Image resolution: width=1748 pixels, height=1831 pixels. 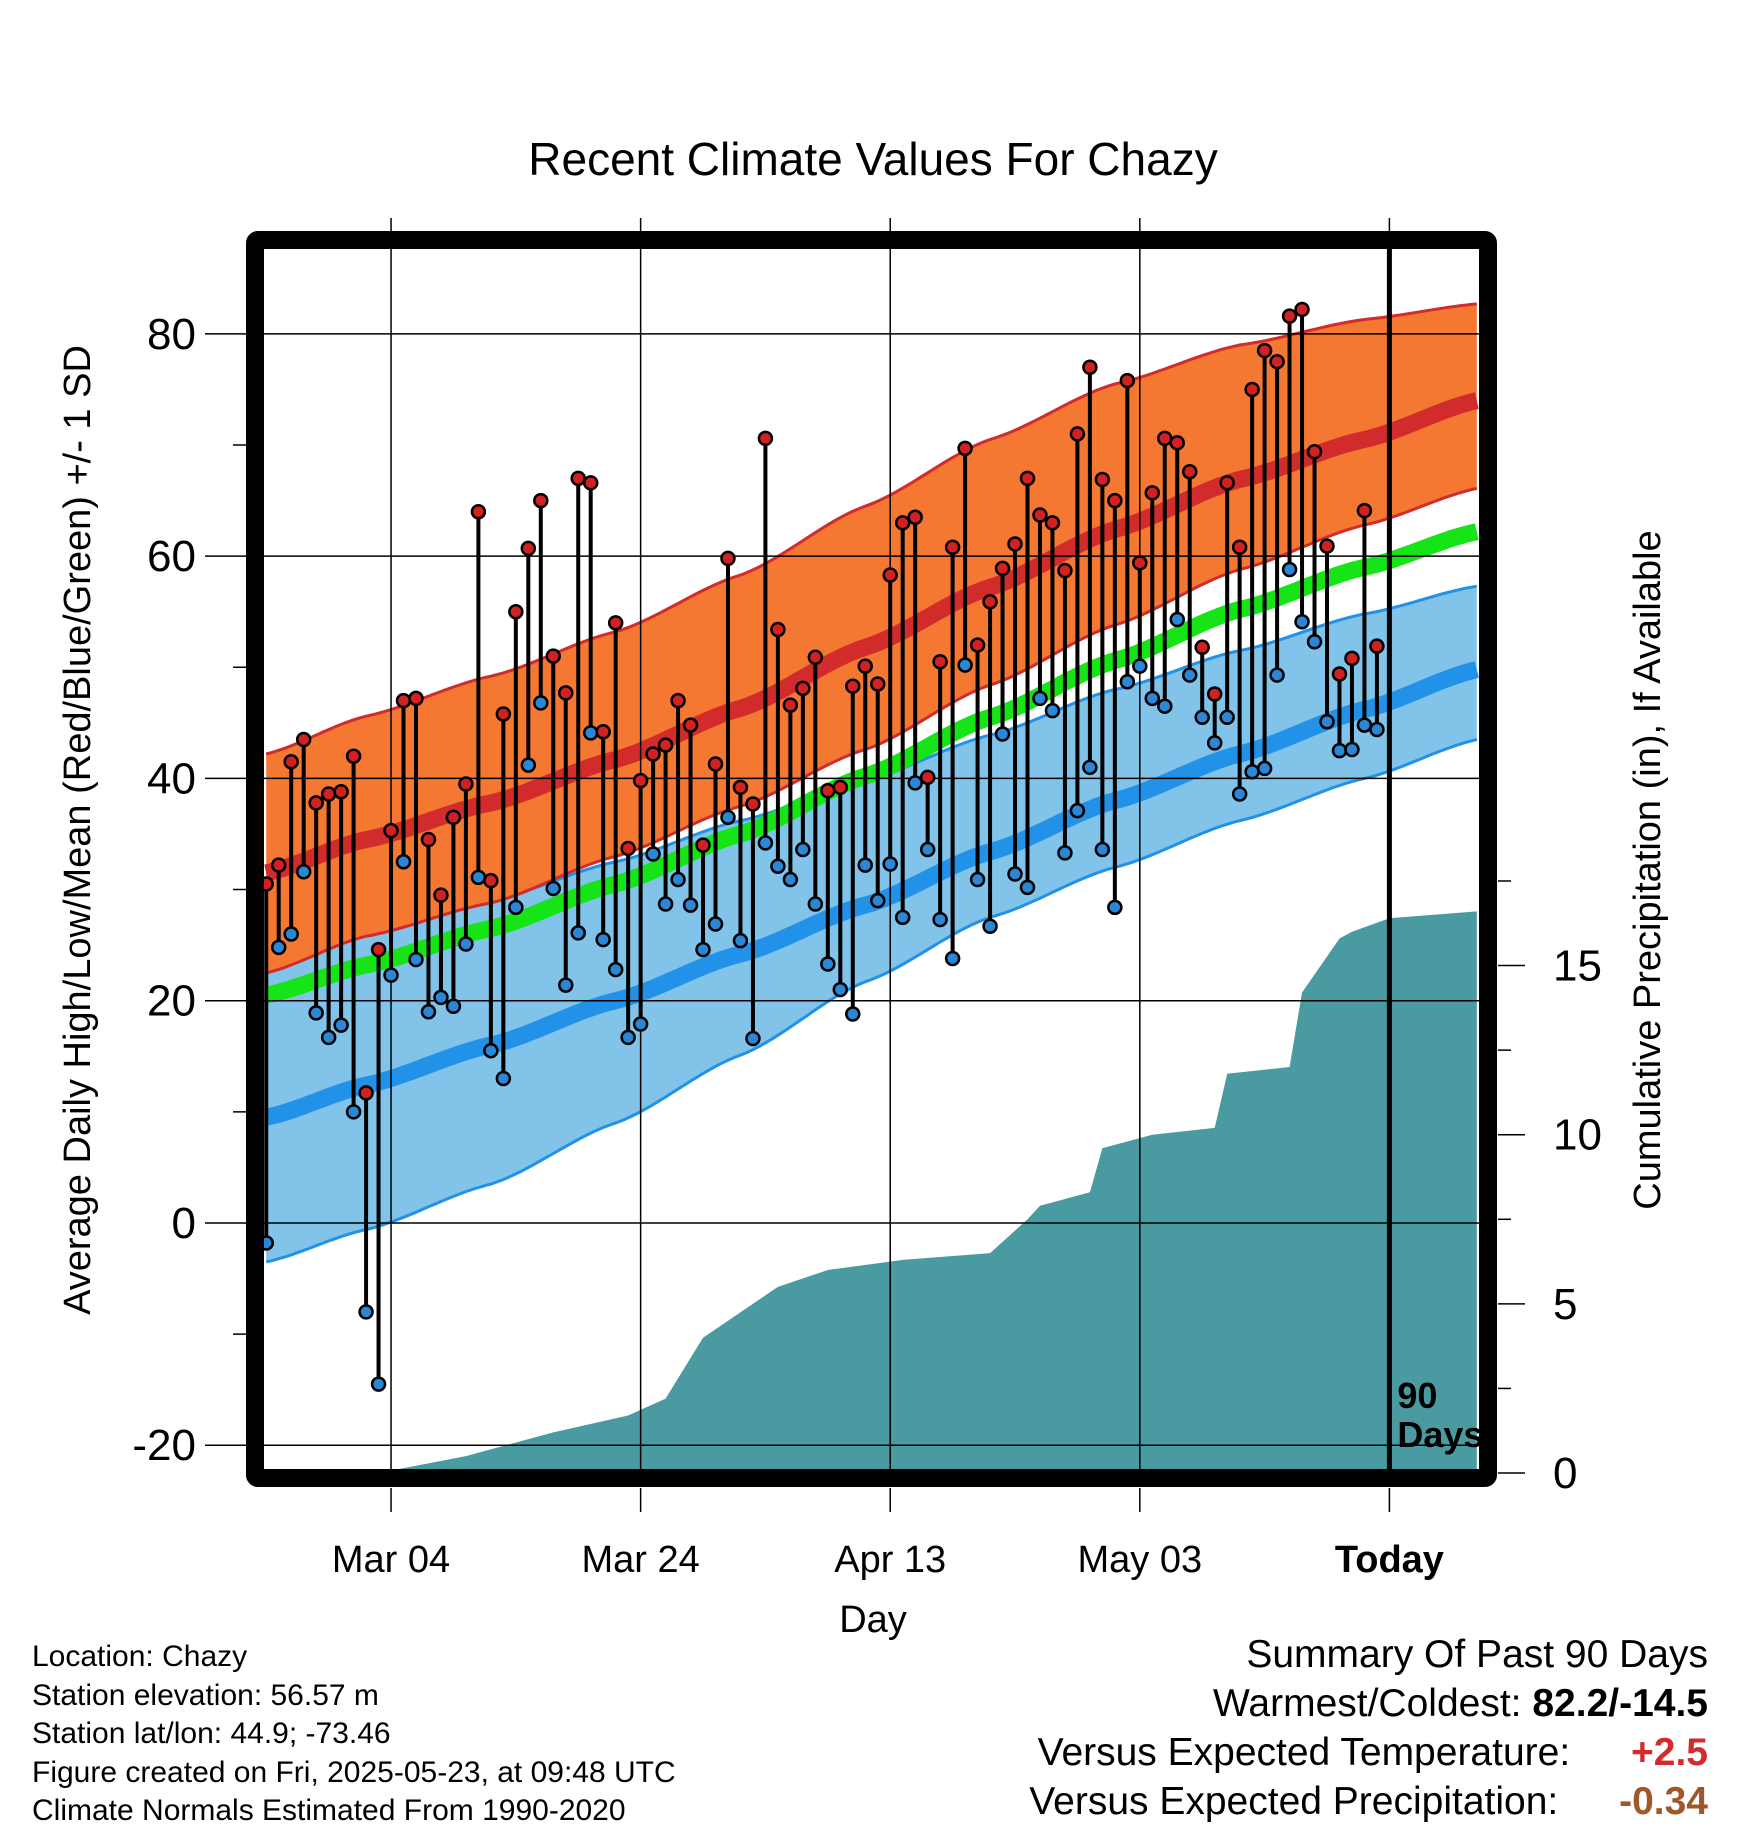 I want to click on temp-label: Versus Expected Temperature:, so click(x=1304, y=1752).